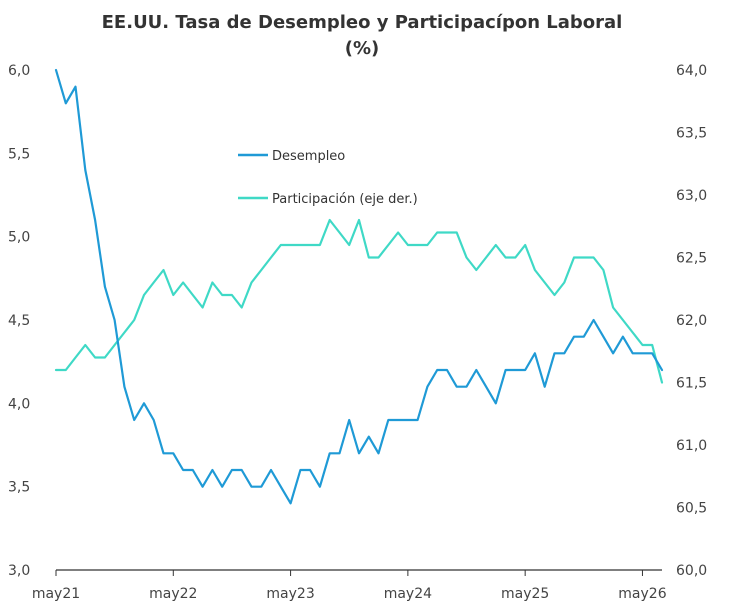 The height and width of the screenshot is (606, 731). Describe the element at coordinates (691, 321) in the screenshot. I see `right-y-tick-label: 62,0` at that location.